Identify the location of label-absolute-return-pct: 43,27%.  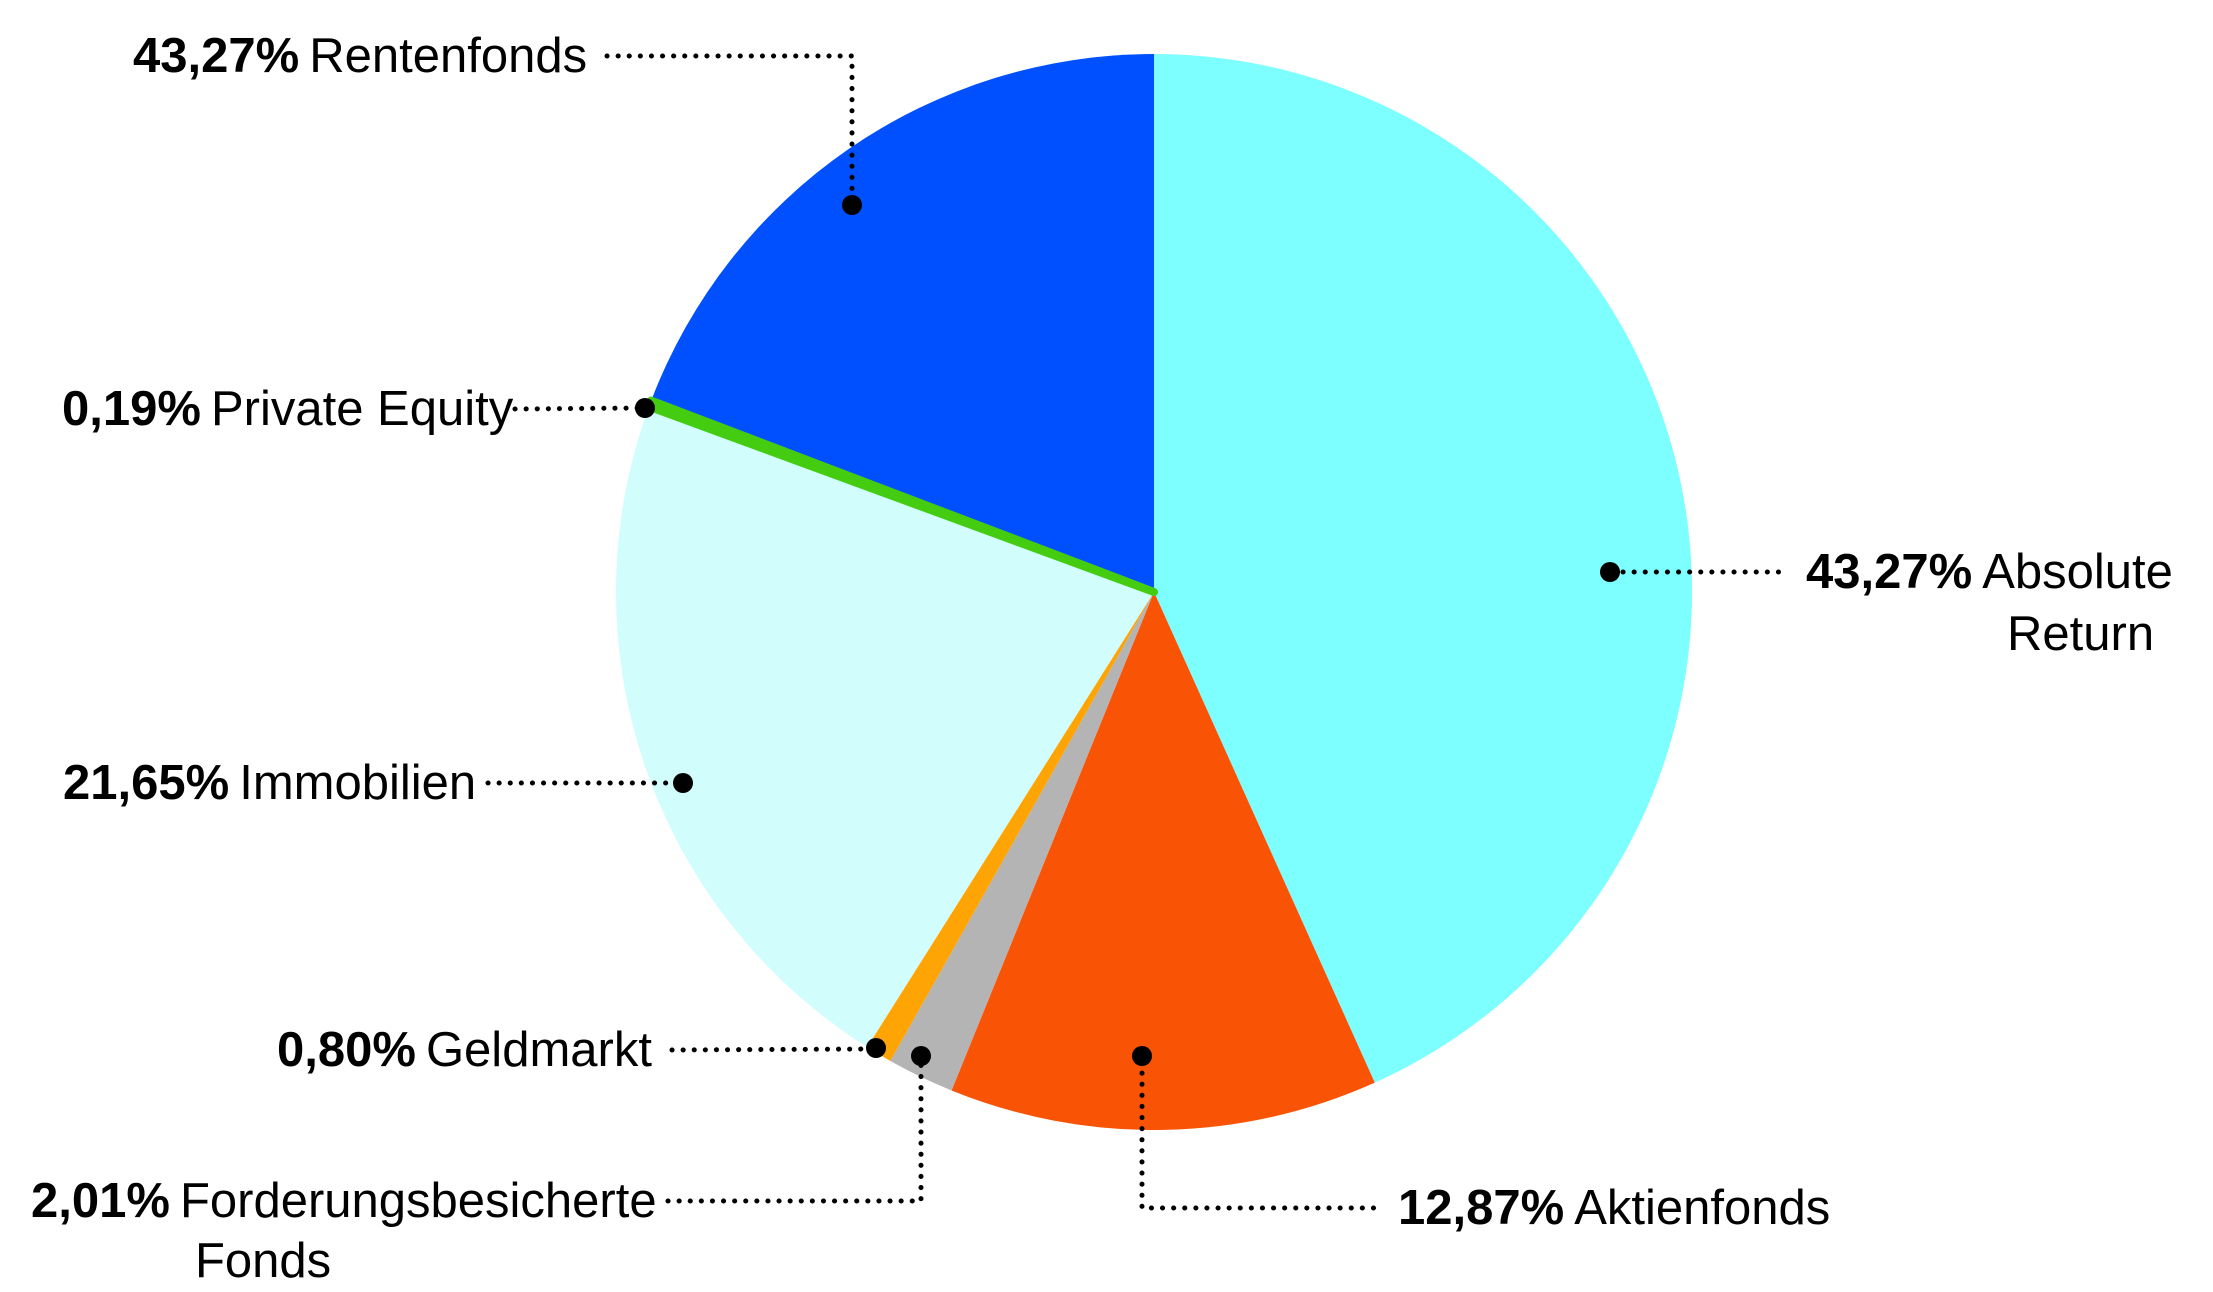
(1889, 572).